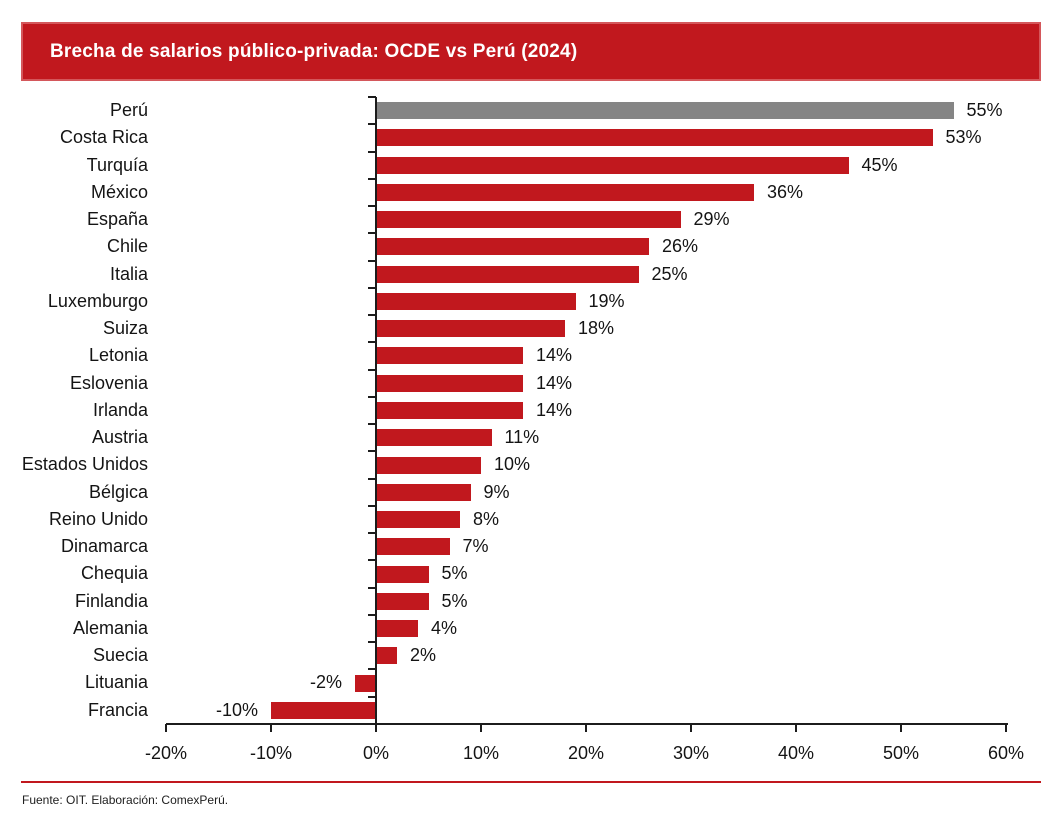  I want to click on category-label-suiza: Suiza, so click(125, 328).